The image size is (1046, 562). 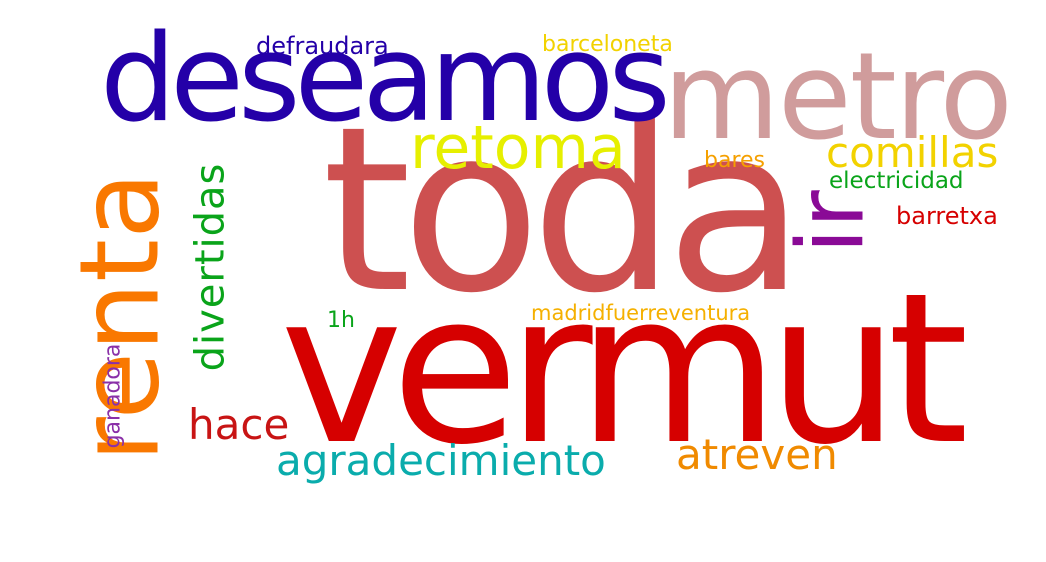 I want to click on word-divertidas: divertidas, so click(x=210, y=267).